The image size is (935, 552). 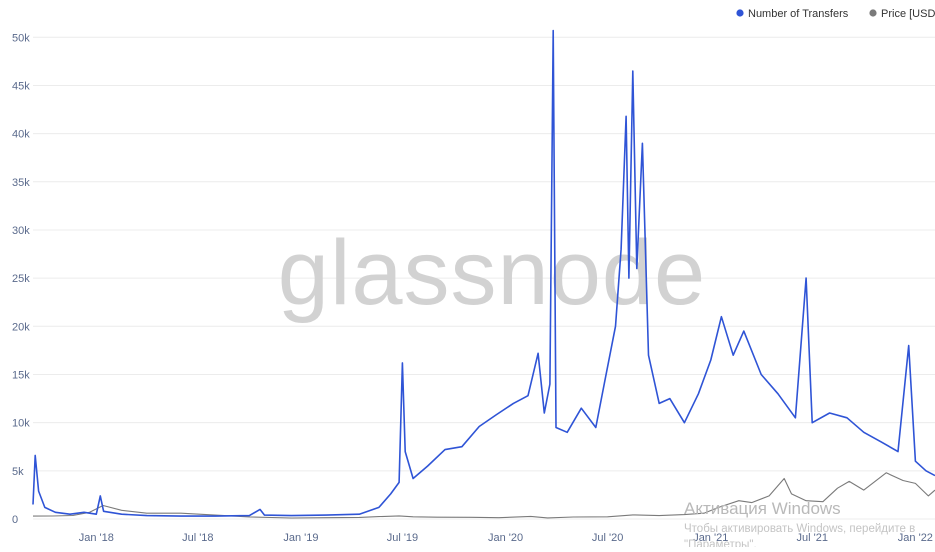 I want to click on x-tick-label: Jan '20, so click(x=505, y=538).